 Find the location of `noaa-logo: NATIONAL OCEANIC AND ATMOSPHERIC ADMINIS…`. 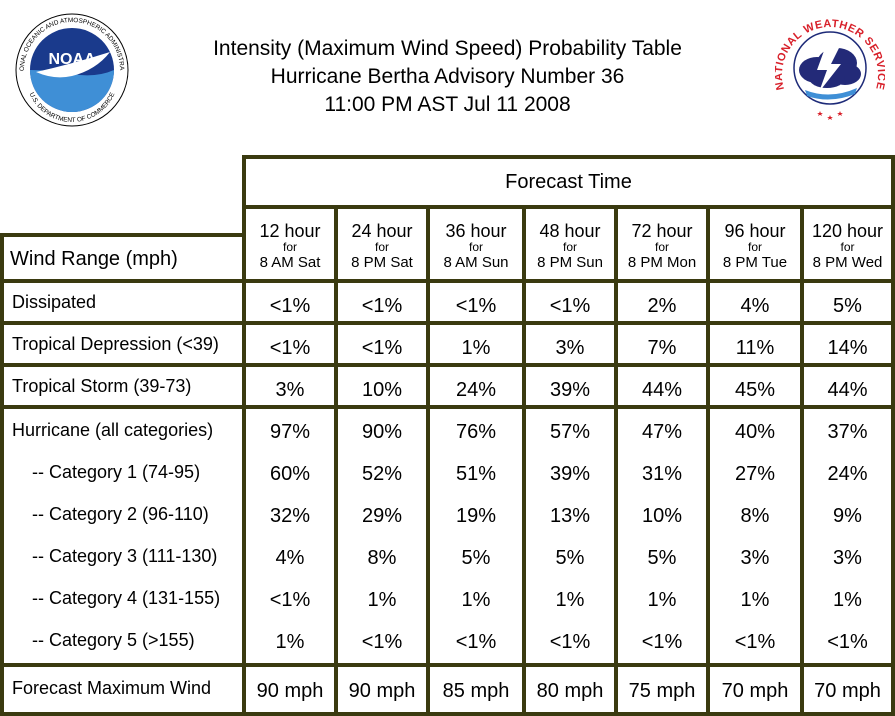

noaa-logo: NATIONAL OCEANIC AND ATMOSPHERIC ADMINIS… is located at coordinates (71, 67).